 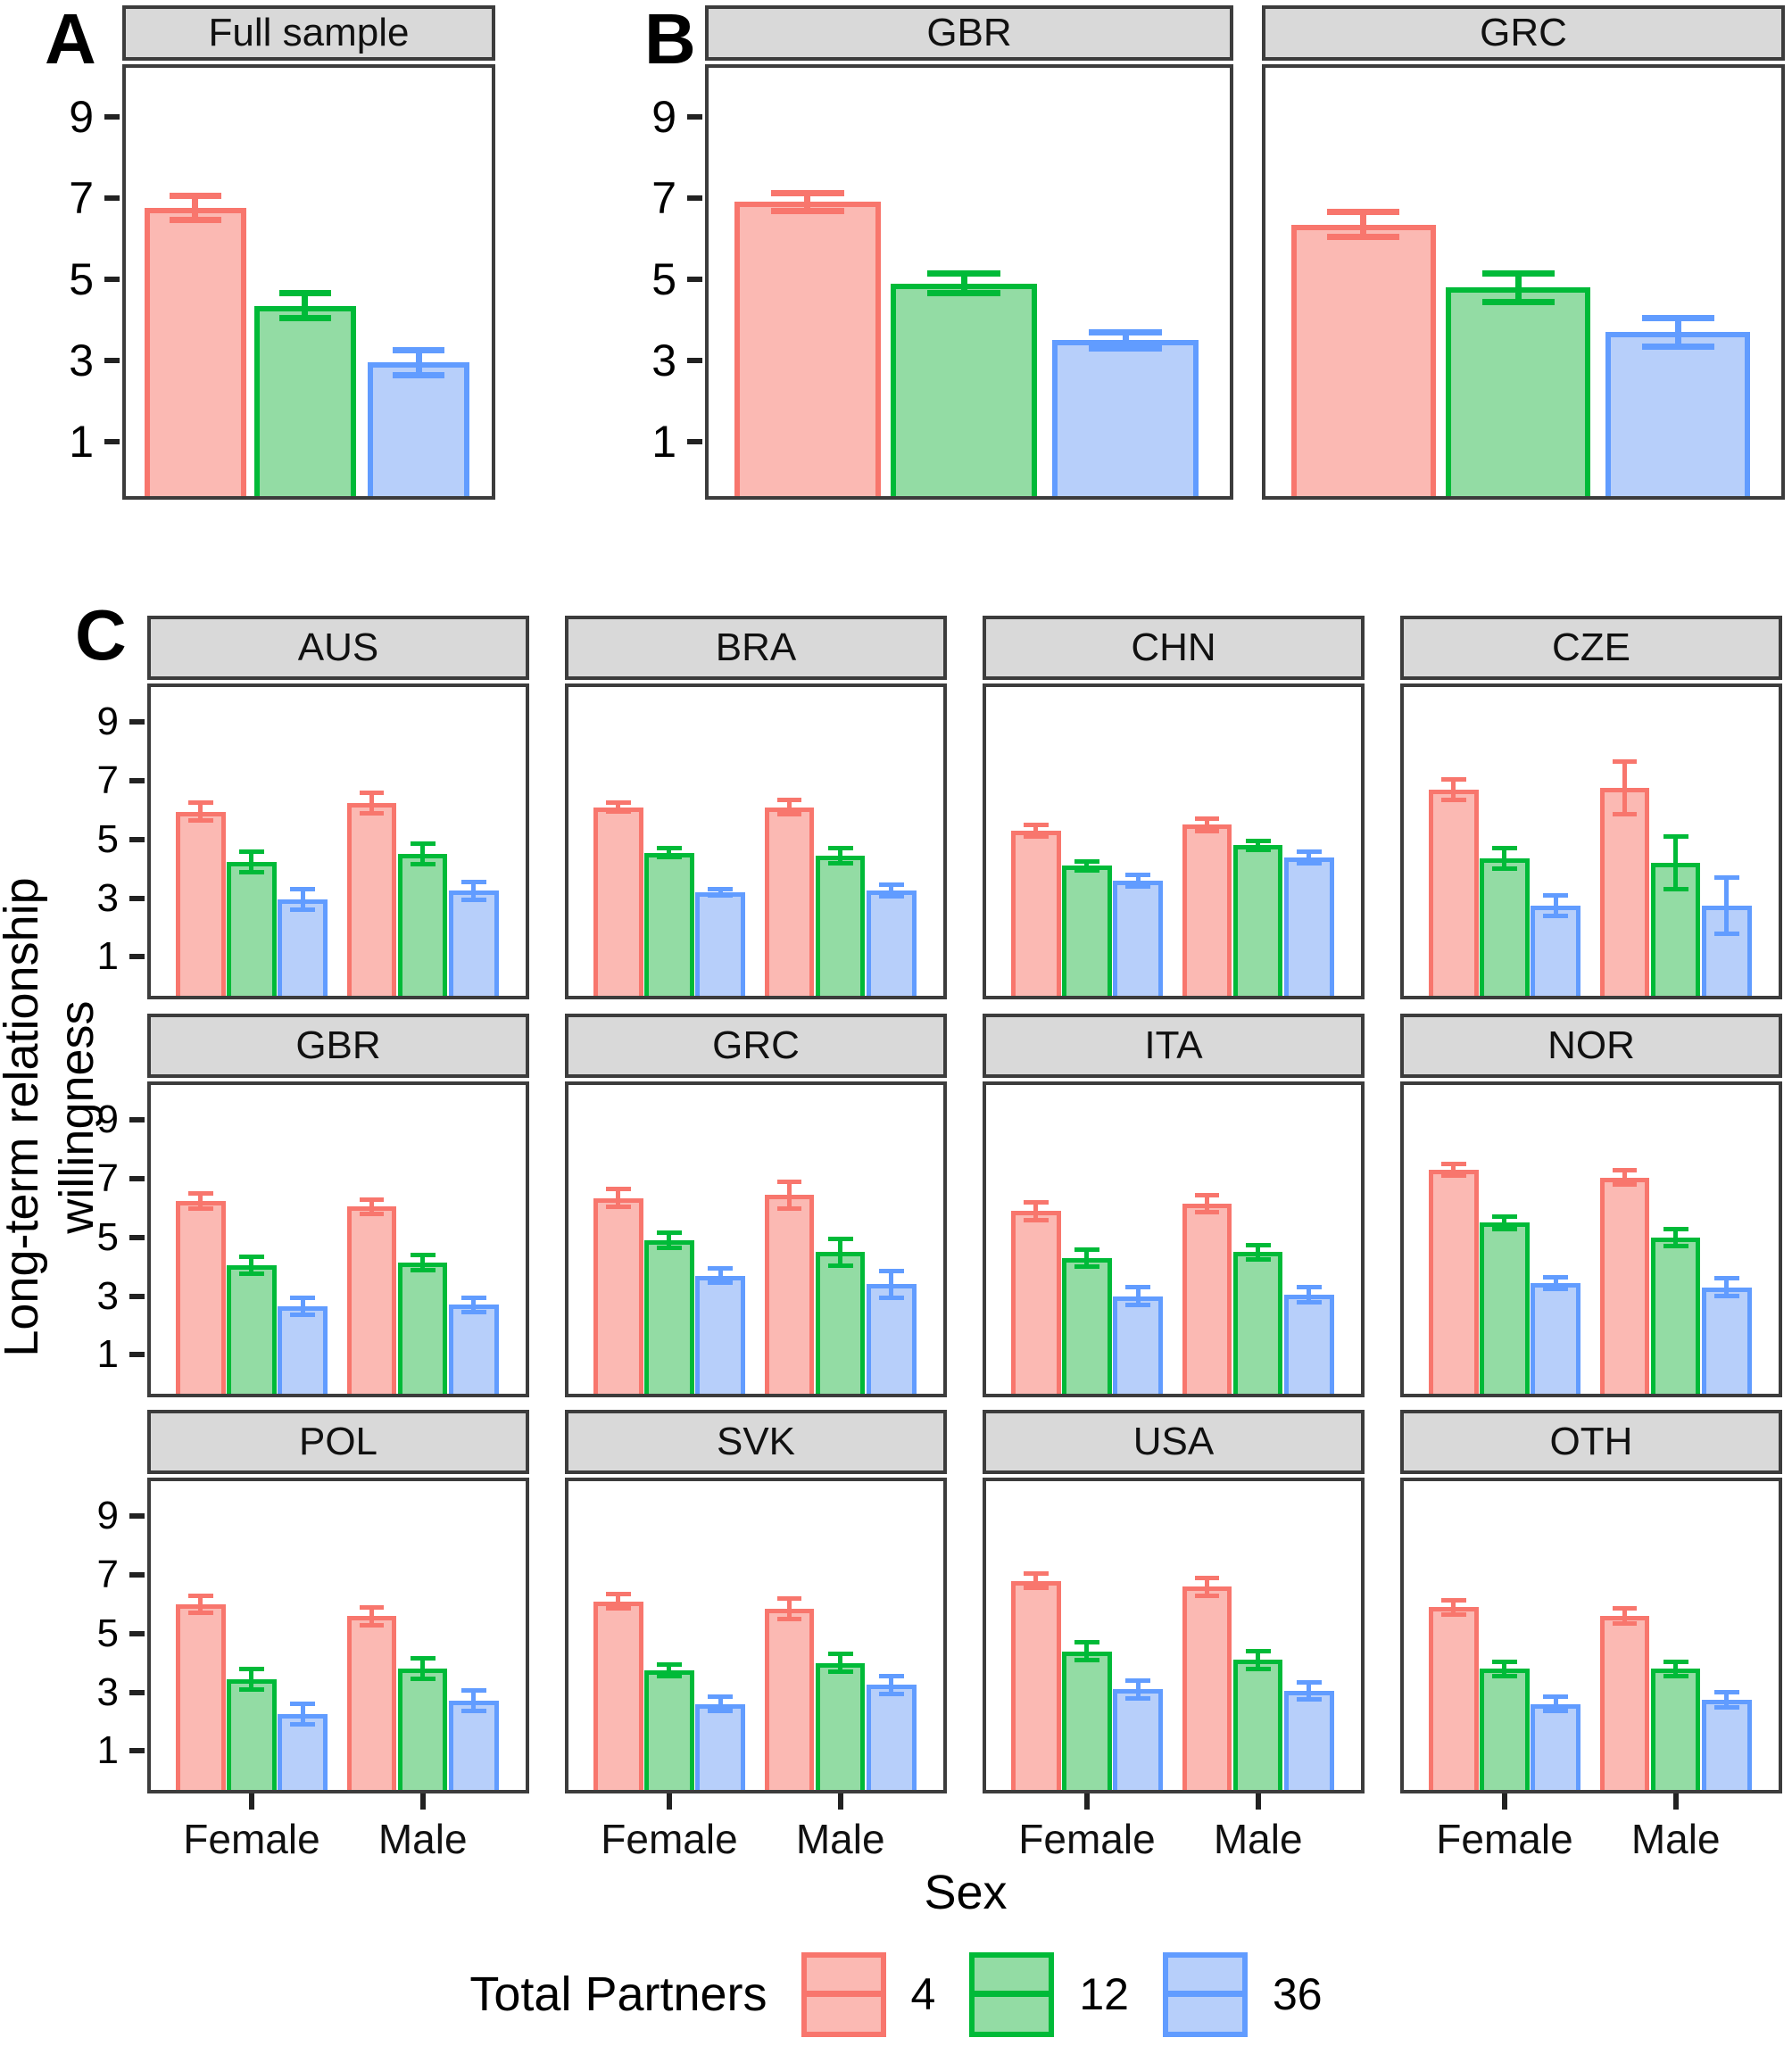 I want to click on error-bar-4-male, so click(x=1207, y=824).